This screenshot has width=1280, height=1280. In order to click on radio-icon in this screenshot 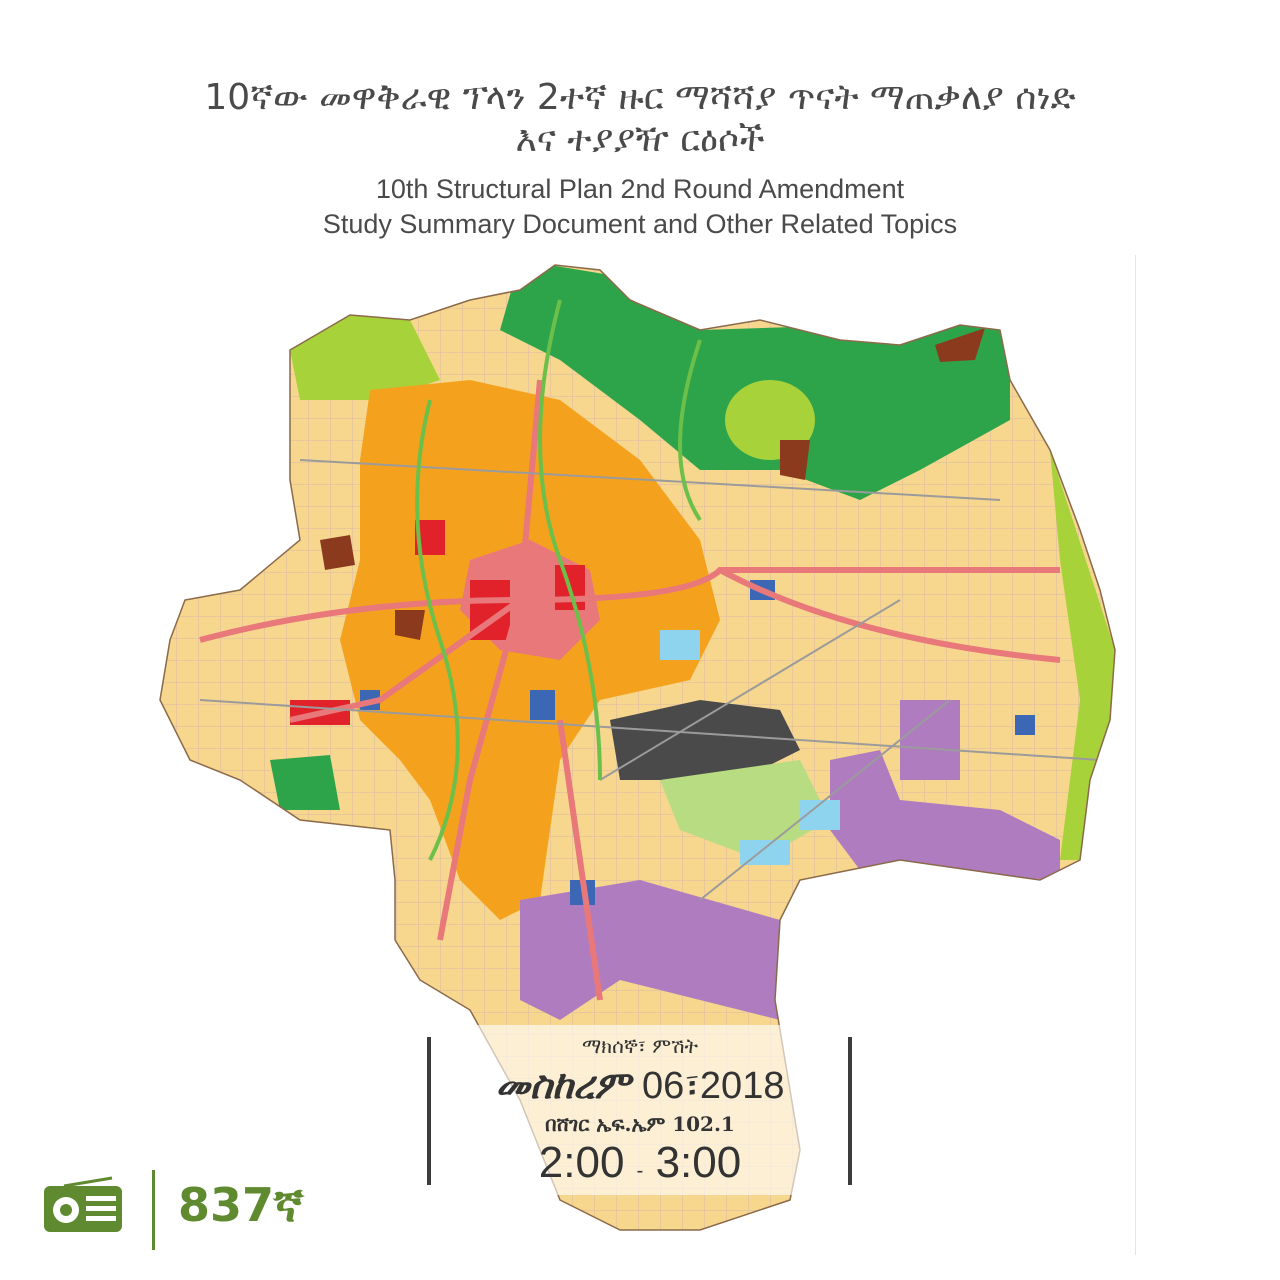, I will do `click(83, 1204)`.